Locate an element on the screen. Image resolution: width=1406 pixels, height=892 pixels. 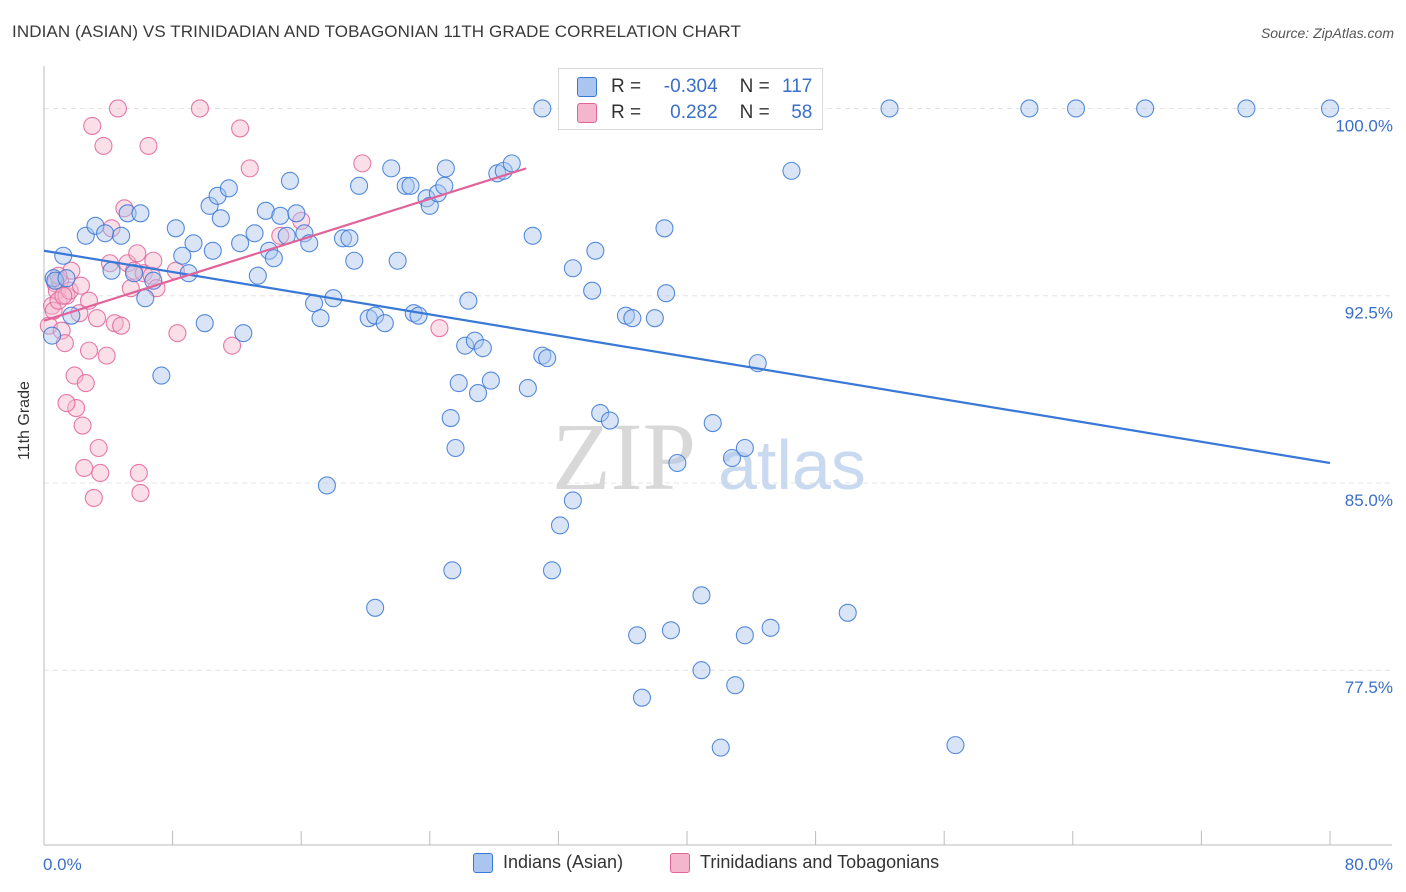
y-tick-label-0: 100.0% is located at coordinates (1364, 125).